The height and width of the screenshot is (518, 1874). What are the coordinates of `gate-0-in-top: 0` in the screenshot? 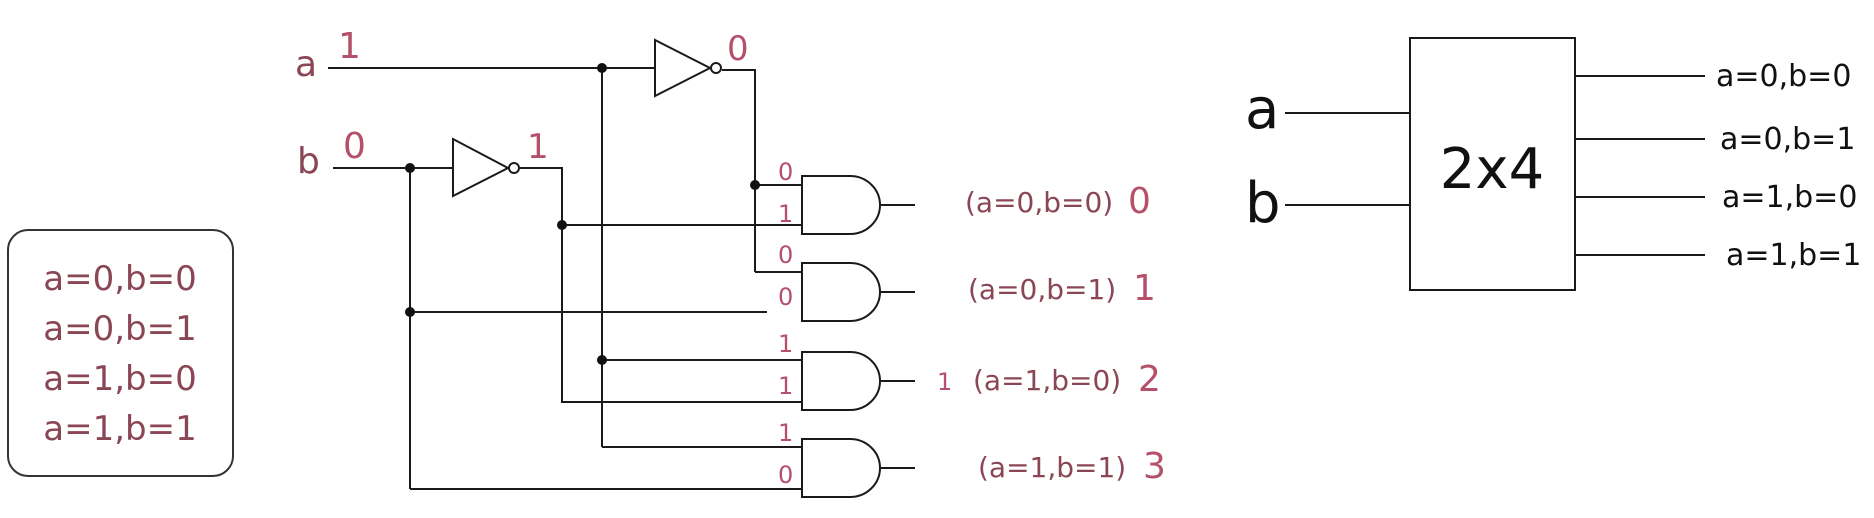 It's located at (785, 172).